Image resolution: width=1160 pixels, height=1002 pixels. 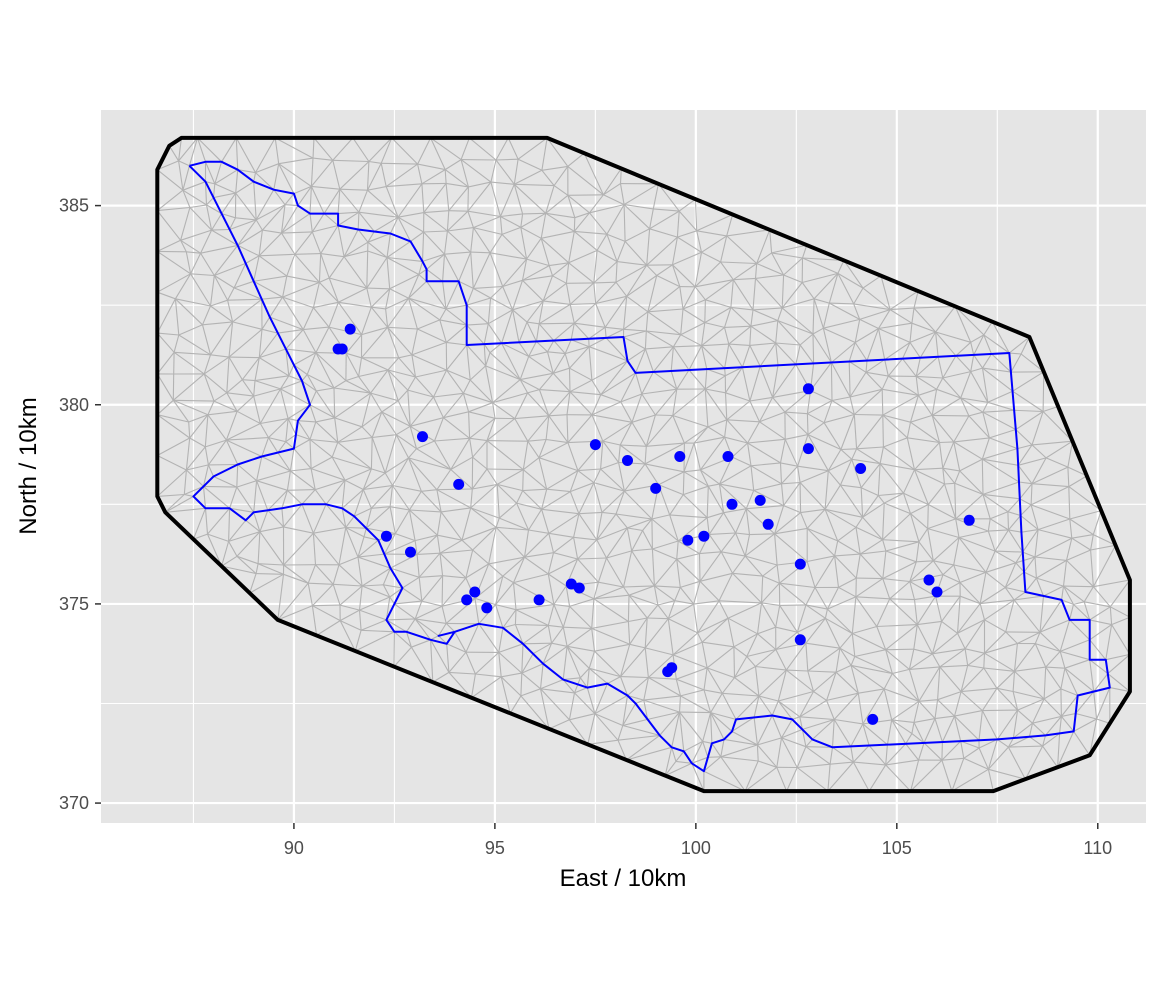 What do you see at coordinates (768, 524) in the screenshot?
I see `data-point` at bounding box center [768, 524].